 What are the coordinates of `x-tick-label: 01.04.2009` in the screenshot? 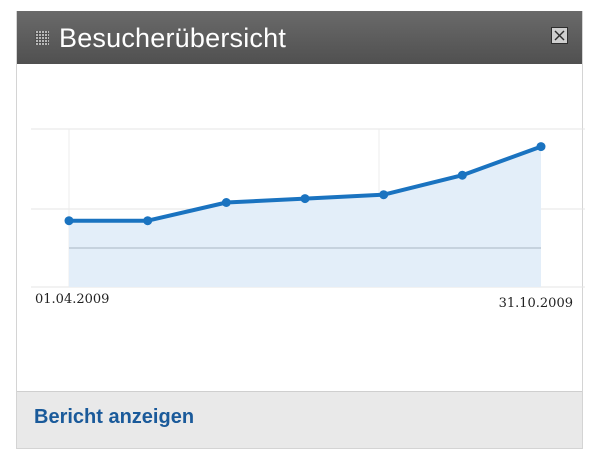 It's located at (72, 299).